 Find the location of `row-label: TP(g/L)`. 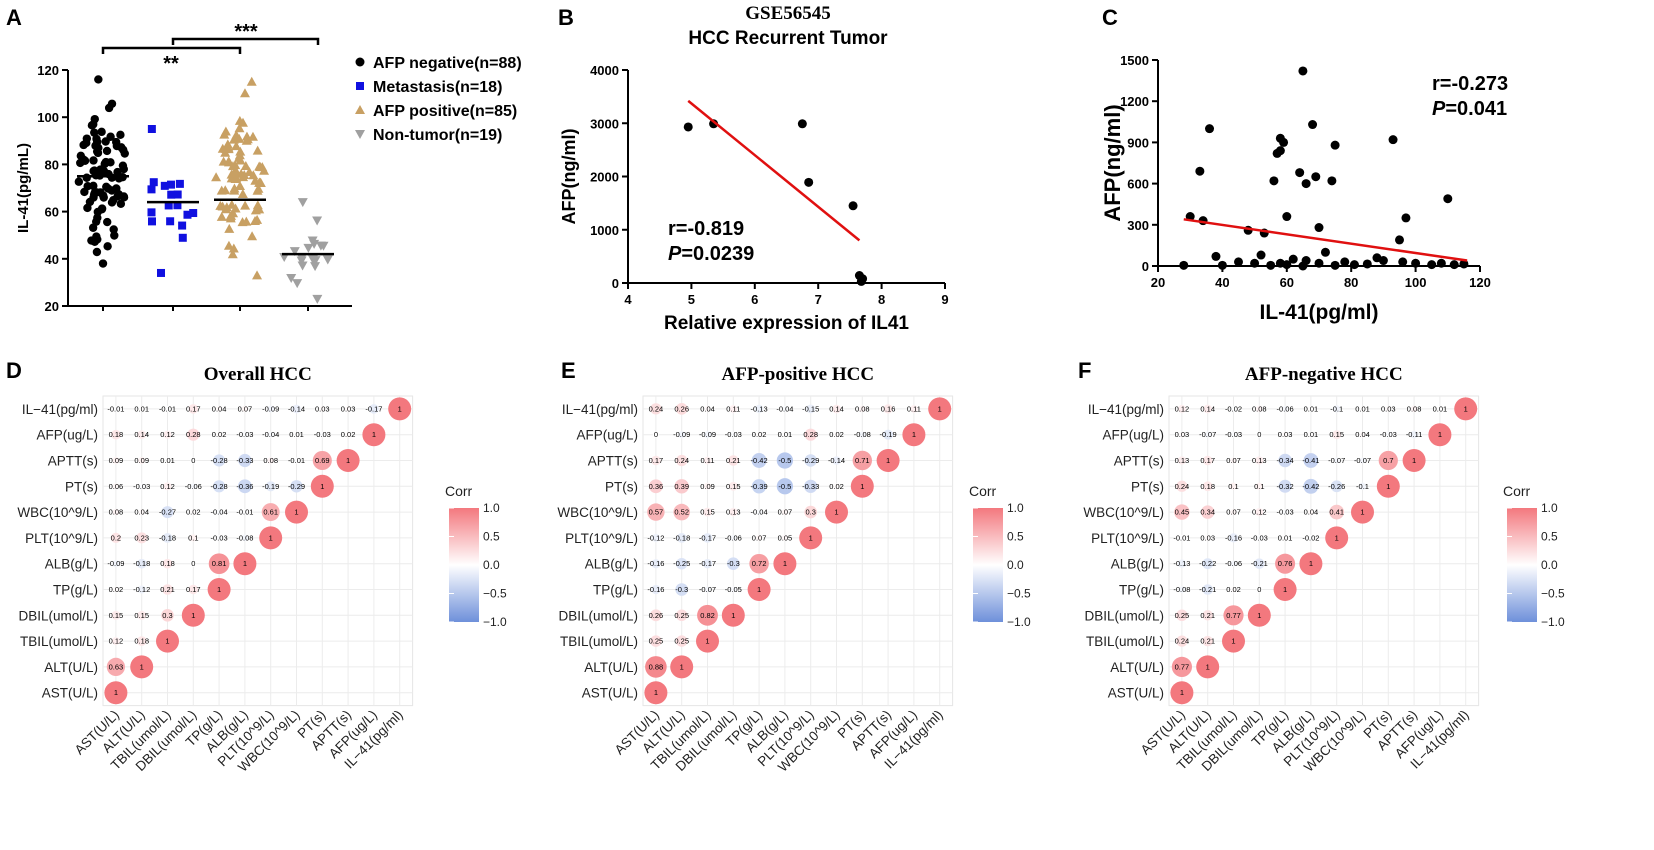

row-label: TP(g/L) is located at coordinates (1141, 590).